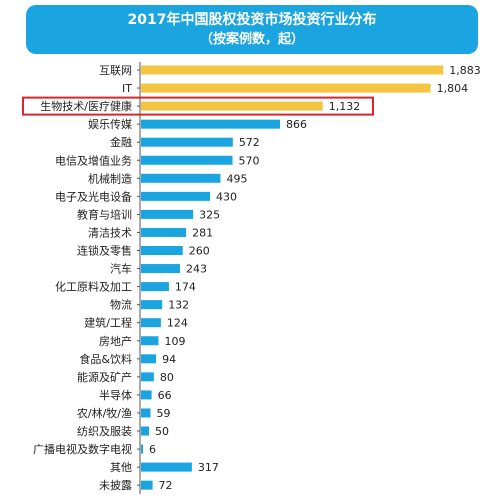  What do you see at coordinates (236, 178) in the screenshot?
I see `value-label: 495` at bounding box center [236, 178].